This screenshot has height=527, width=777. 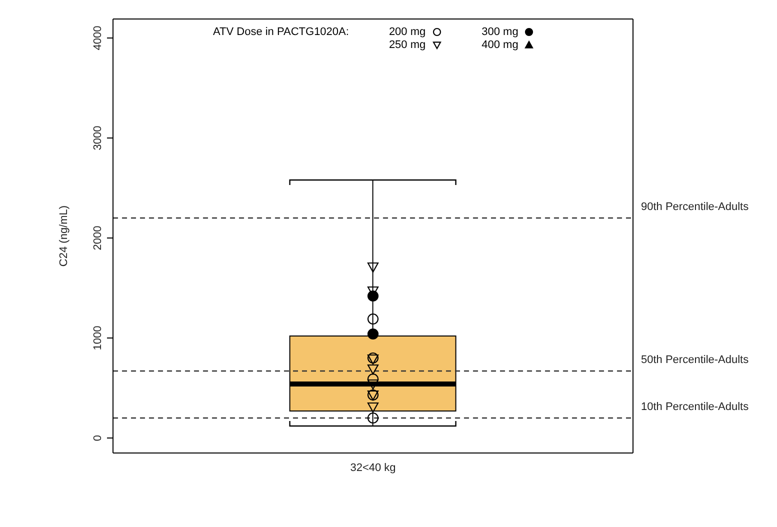 What do you see at coordinates (98, 338) in the screenshot?
I see `y-tick-label: 1000` at bounding box center [98, 338].